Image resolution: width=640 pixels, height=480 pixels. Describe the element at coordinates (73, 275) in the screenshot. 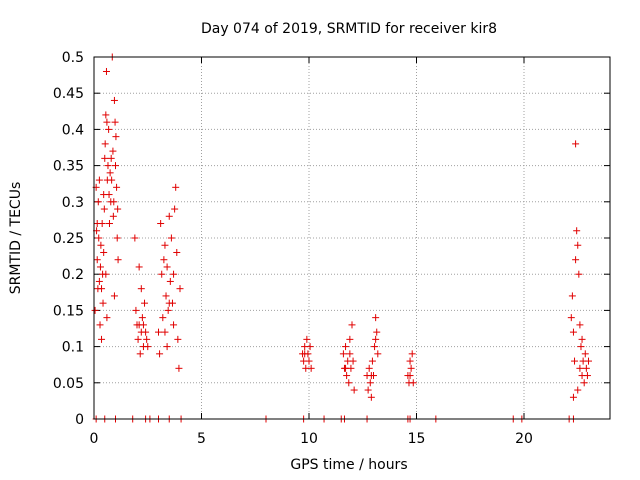

I see `y-tick-label: 0.2` at that location.